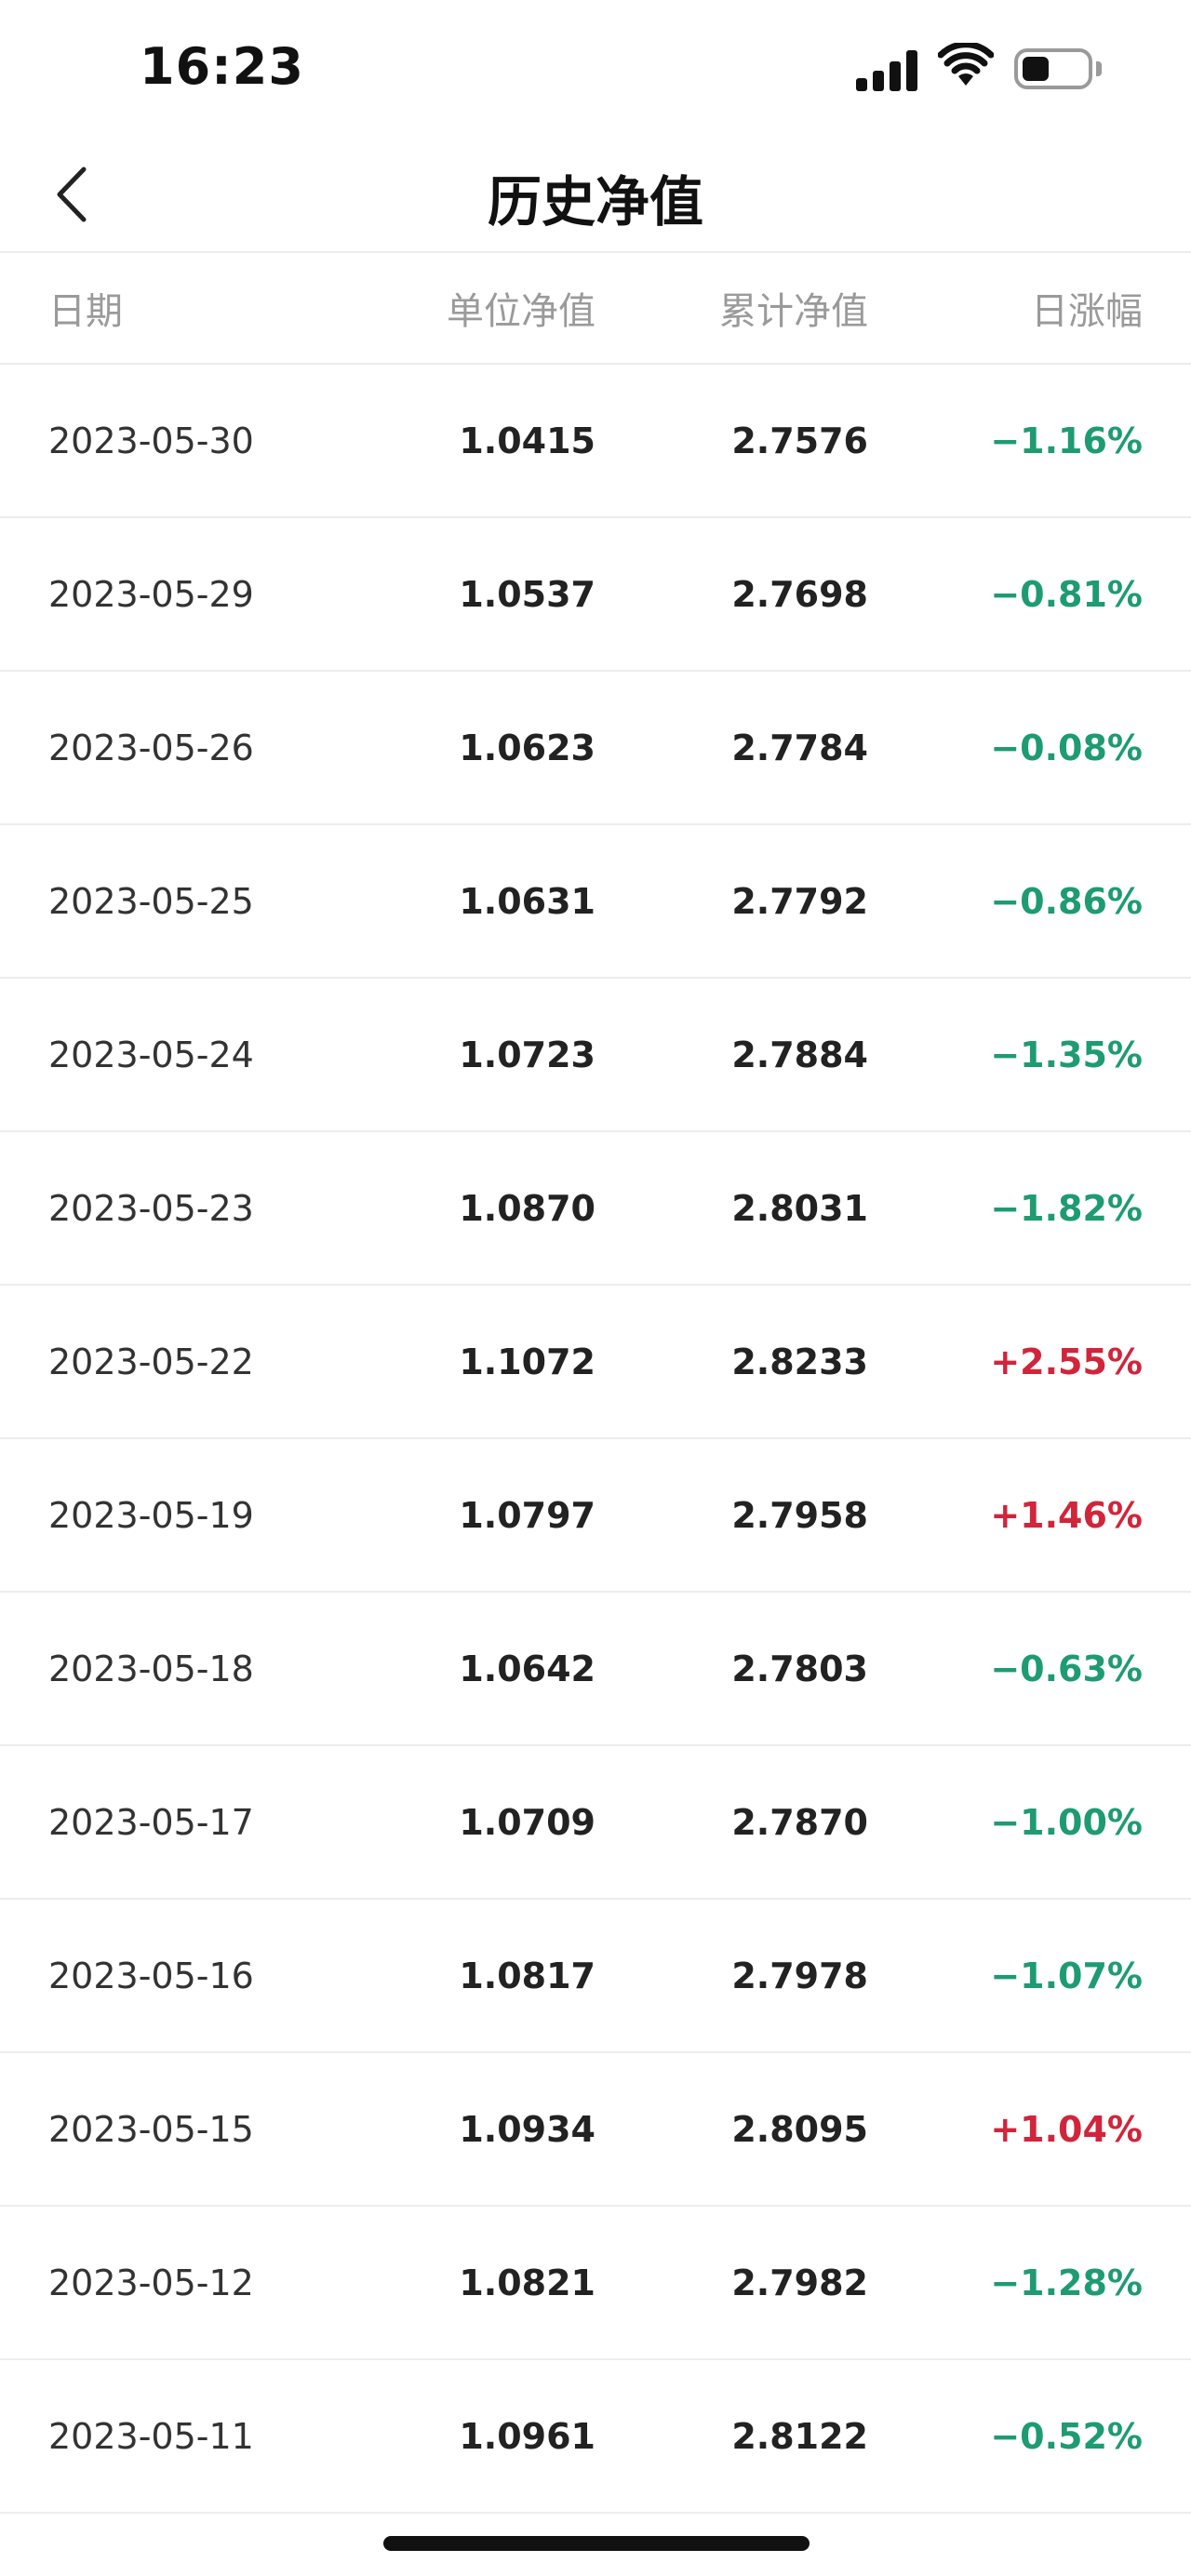 Image resolution: width=1191 pixels, height=2576 pixels. I want to click on row-unit-nav: 1.0631, so click(527, 901).